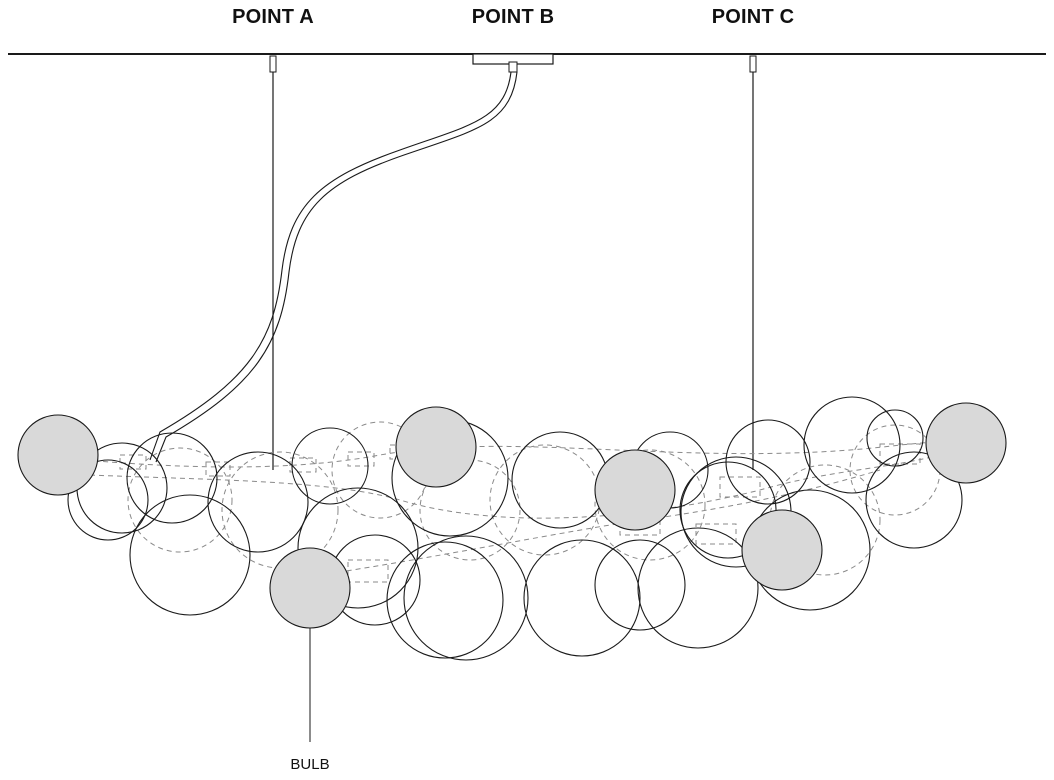 This screenshot has width=1054, height=780. Describe the element at coordinates (310, 764) in the screenshot. I see `bulb-label: BULB` at that location.